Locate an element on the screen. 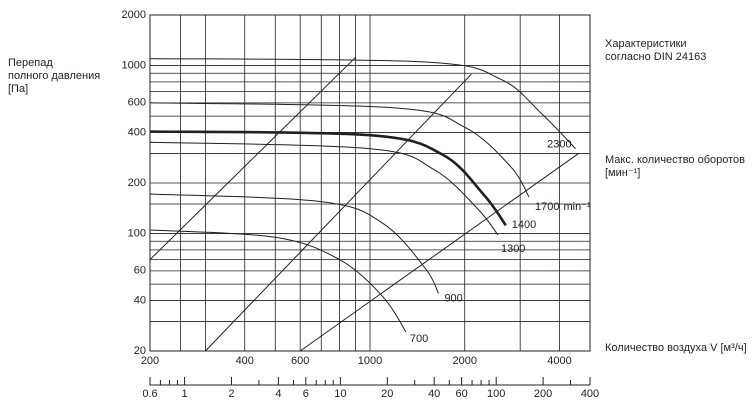 The width and height of the screenshot is (753, 404). secondary-axis-label: 10 is located at coordinates (340, 394).